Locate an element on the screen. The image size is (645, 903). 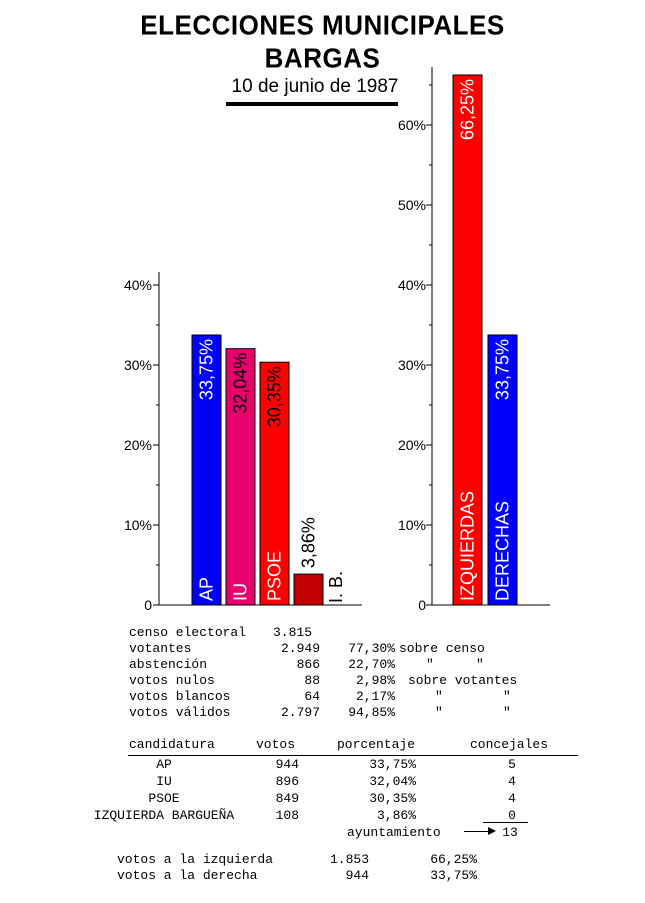
category-label: AP is located at coordinates (207, 589).